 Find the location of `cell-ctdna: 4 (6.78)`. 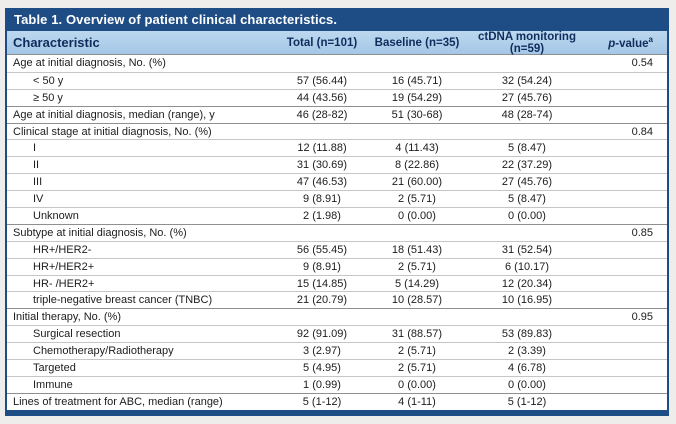

cell-ctdna: 4 (6.78) is located at coordinates (527, 367).